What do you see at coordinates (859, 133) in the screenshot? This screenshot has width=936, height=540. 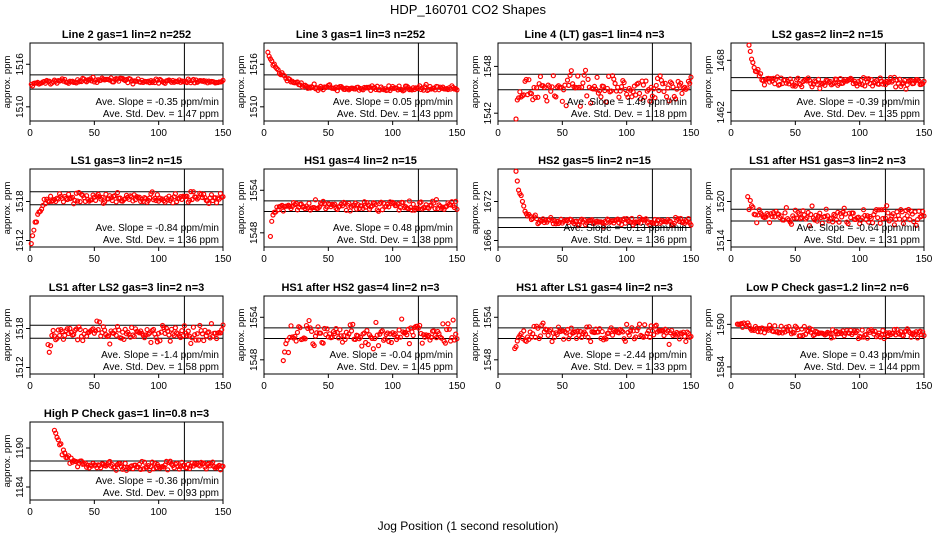 I see `x-tick-label: 100` at bounding box center [859, 133].